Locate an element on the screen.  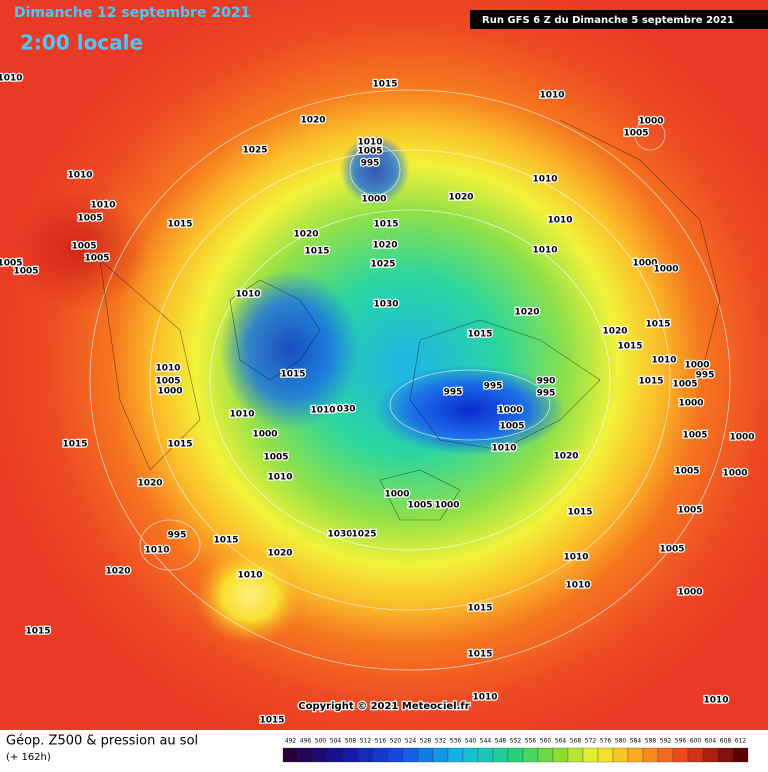
scale-label: 592 is located at coordinates (666, 741).